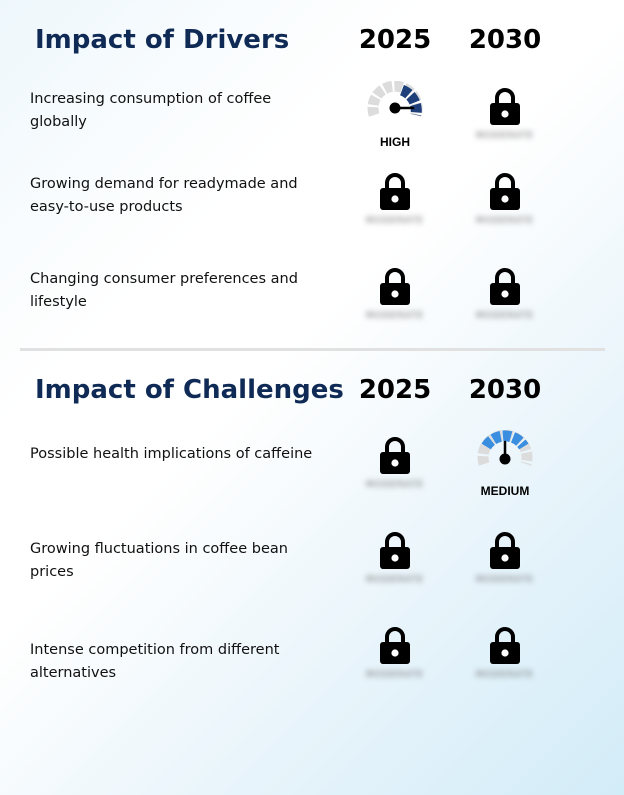 Image resolution: width=624 pixels, height=795 pixels. What do you see at coordinates (505, 40) in the screenshot?
I see `drivers-year-2030: 2030` at bounding box center [505, 40].